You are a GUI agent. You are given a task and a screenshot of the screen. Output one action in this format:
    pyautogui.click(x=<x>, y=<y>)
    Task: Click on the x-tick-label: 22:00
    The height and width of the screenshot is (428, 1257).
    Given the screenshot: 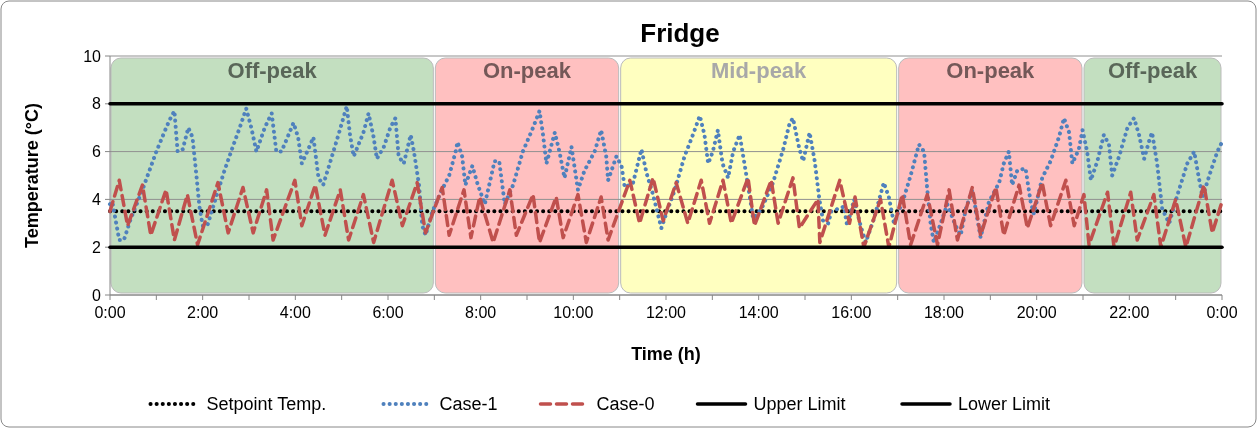 What is the action you would take?
    pyautogui.click(x=1129, y=312)
    